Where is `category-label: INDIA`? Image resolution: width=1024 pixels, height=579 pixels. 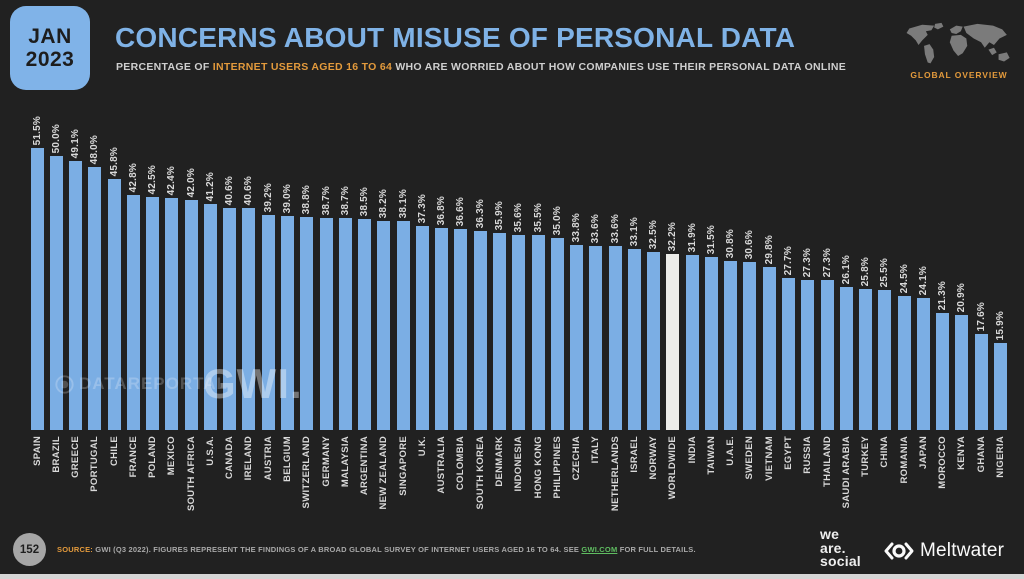
category-label: INDIA is located at coordinates (692, 450).